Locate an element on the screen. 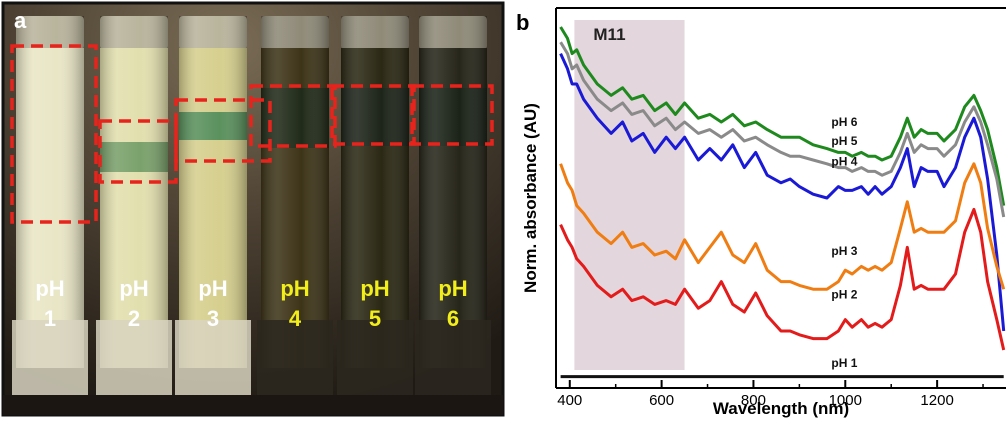  tube-label-number: 1 is located at coordinates (50, 318).